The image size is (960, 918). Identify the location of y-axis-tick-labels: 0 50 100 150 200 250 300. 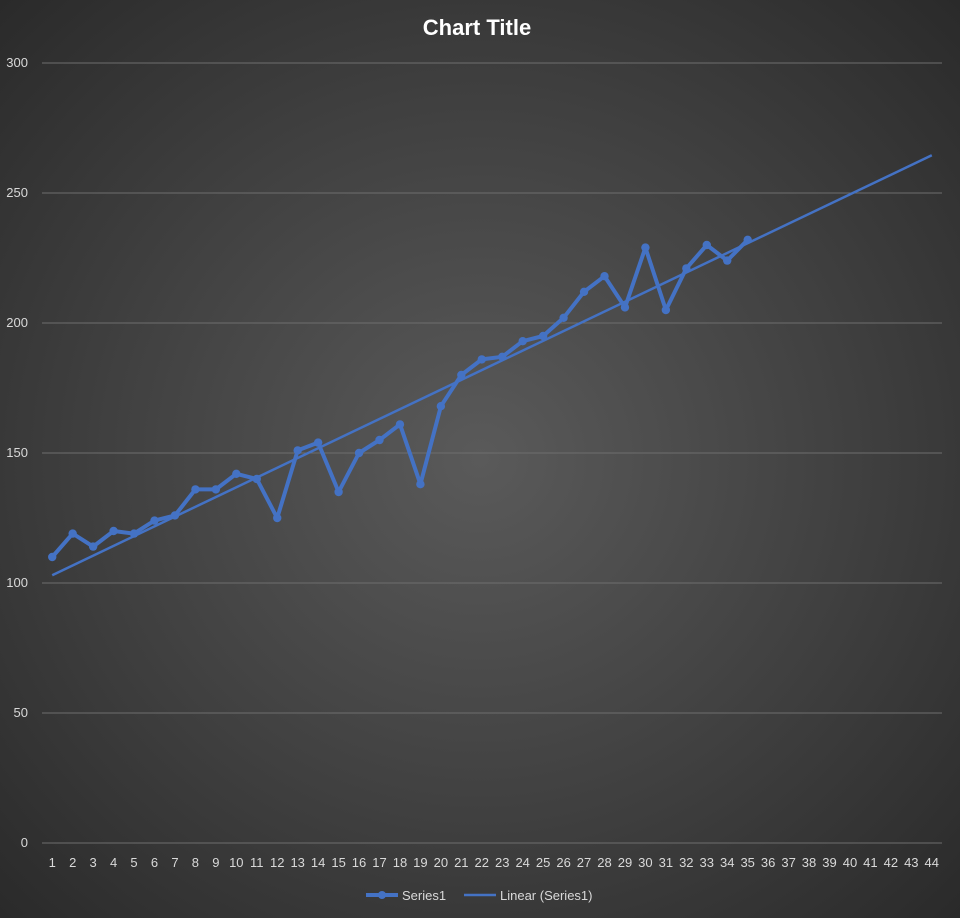
(17, 452).